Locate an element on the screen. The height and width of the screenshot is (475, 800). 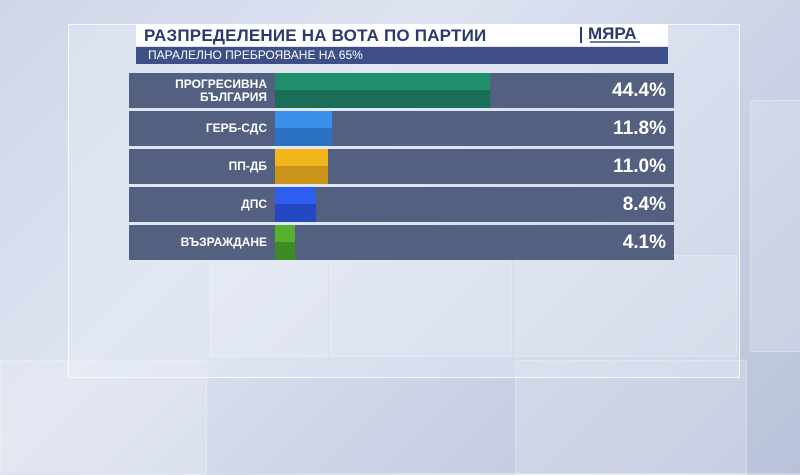
category-label: ГЕРБ-СДС is located at coordinates (236, 128).